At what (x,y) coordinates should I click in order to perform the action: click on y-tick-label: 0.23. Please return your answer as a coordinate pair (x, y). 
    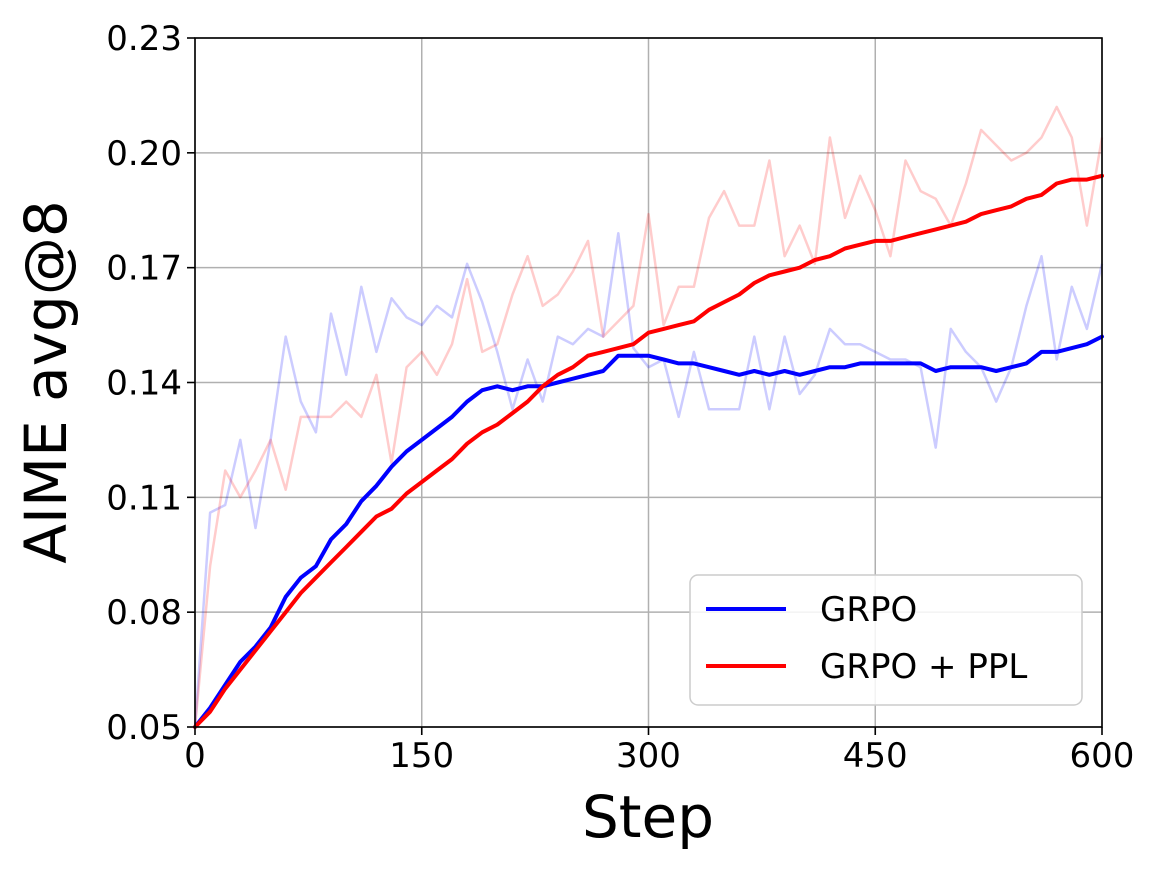
    Looking at the image, I should click on (144, 39).